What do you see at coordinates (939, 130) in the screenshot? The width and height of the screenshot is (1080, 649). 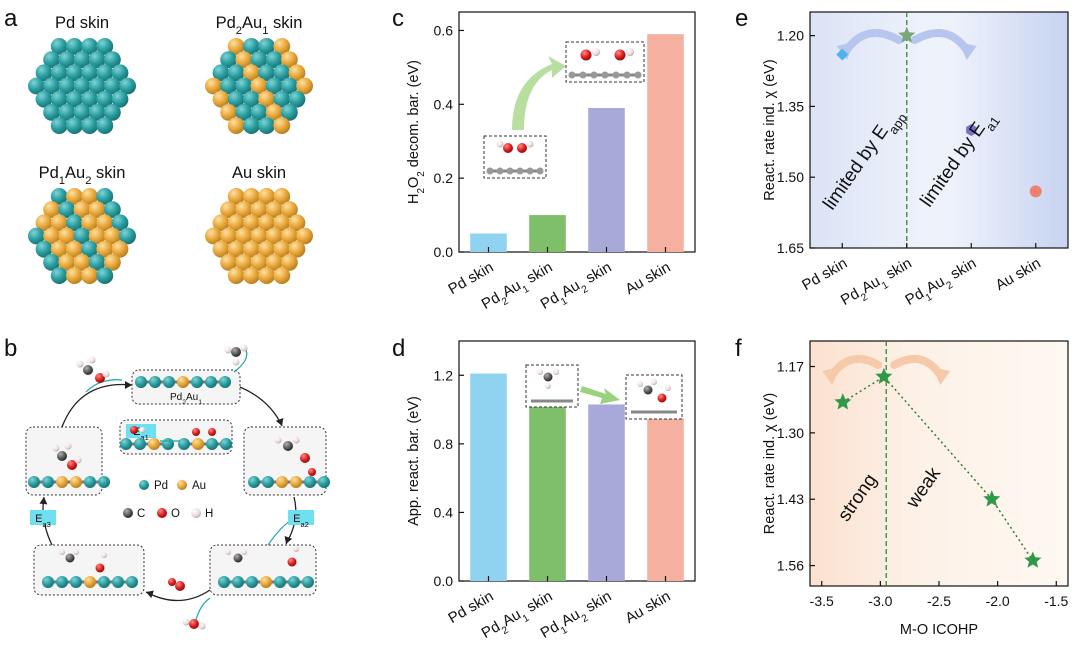 I see `plot-background` at bounding box center [939, 130].